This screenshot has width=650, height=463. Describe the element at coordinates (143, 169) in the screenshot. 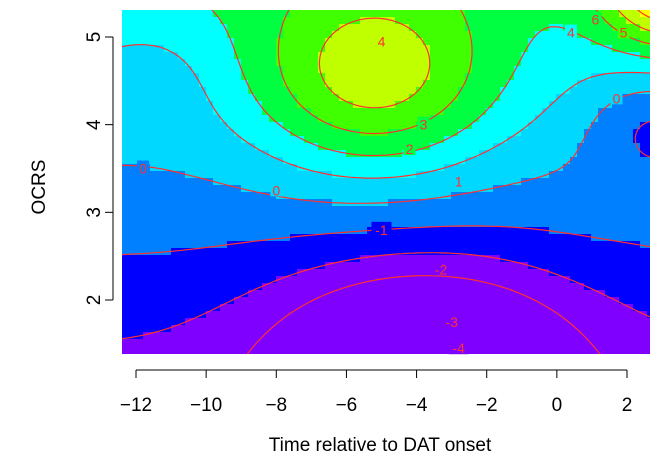

I see `contour-label: 0` at that location.